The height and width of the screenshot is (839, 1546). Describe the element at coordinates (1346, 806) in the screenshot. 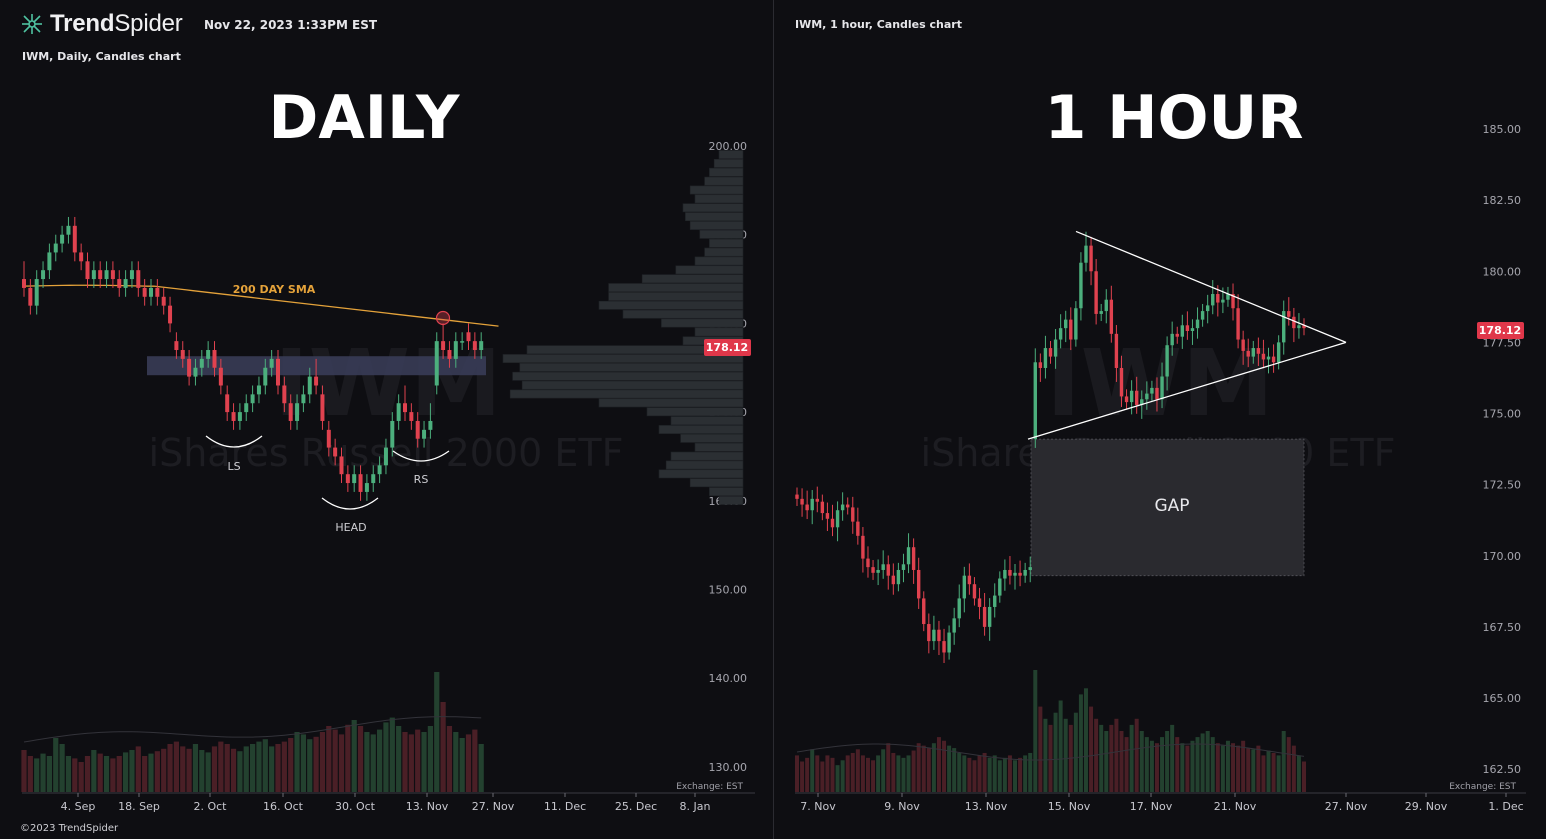

I see `x-tick-label: 27. Nov` at that location.